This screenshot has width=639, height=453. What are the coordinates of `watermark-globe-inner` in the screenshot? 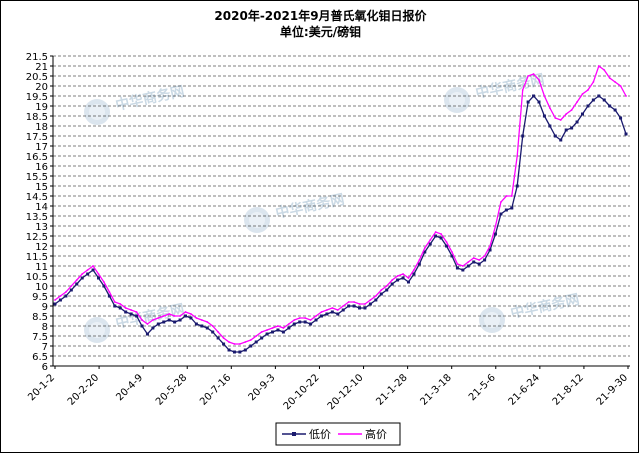 It's located at (457, 100).